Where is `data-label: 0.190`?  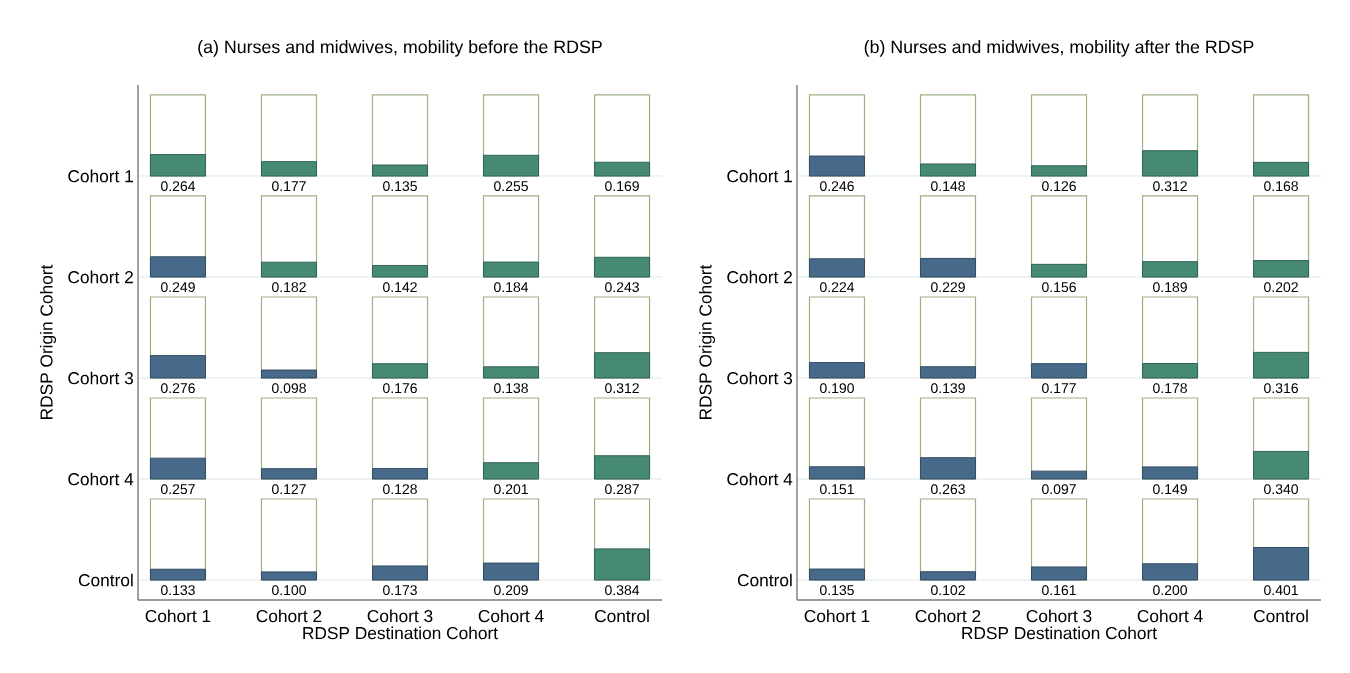
data-label: 0.190 is located at coordinates (837, 388).